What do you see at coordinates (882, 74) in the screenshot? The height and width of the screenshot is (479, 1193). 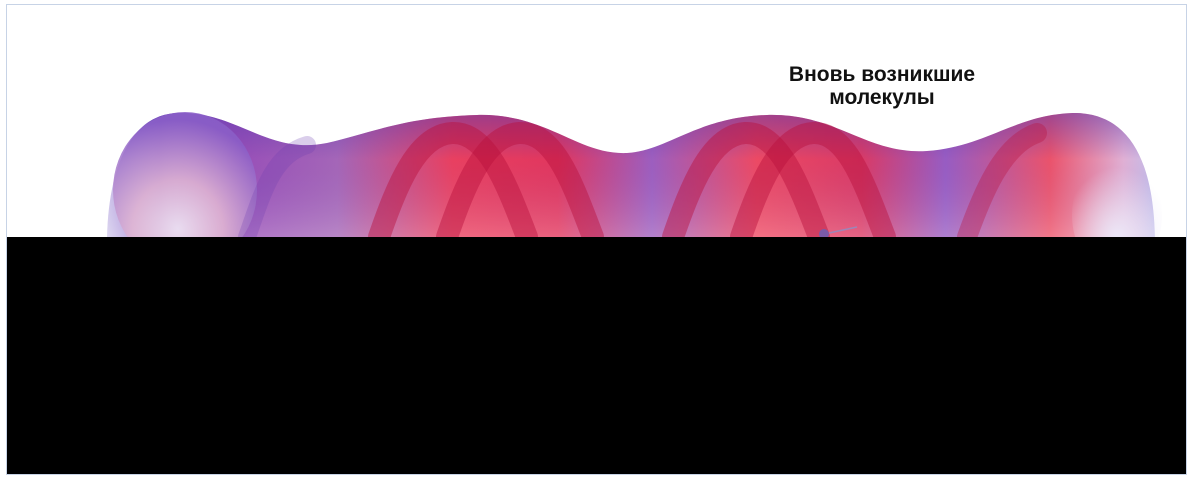 I see `caption-line-1: Вновь возникшие` at bounding box center [882, 74].